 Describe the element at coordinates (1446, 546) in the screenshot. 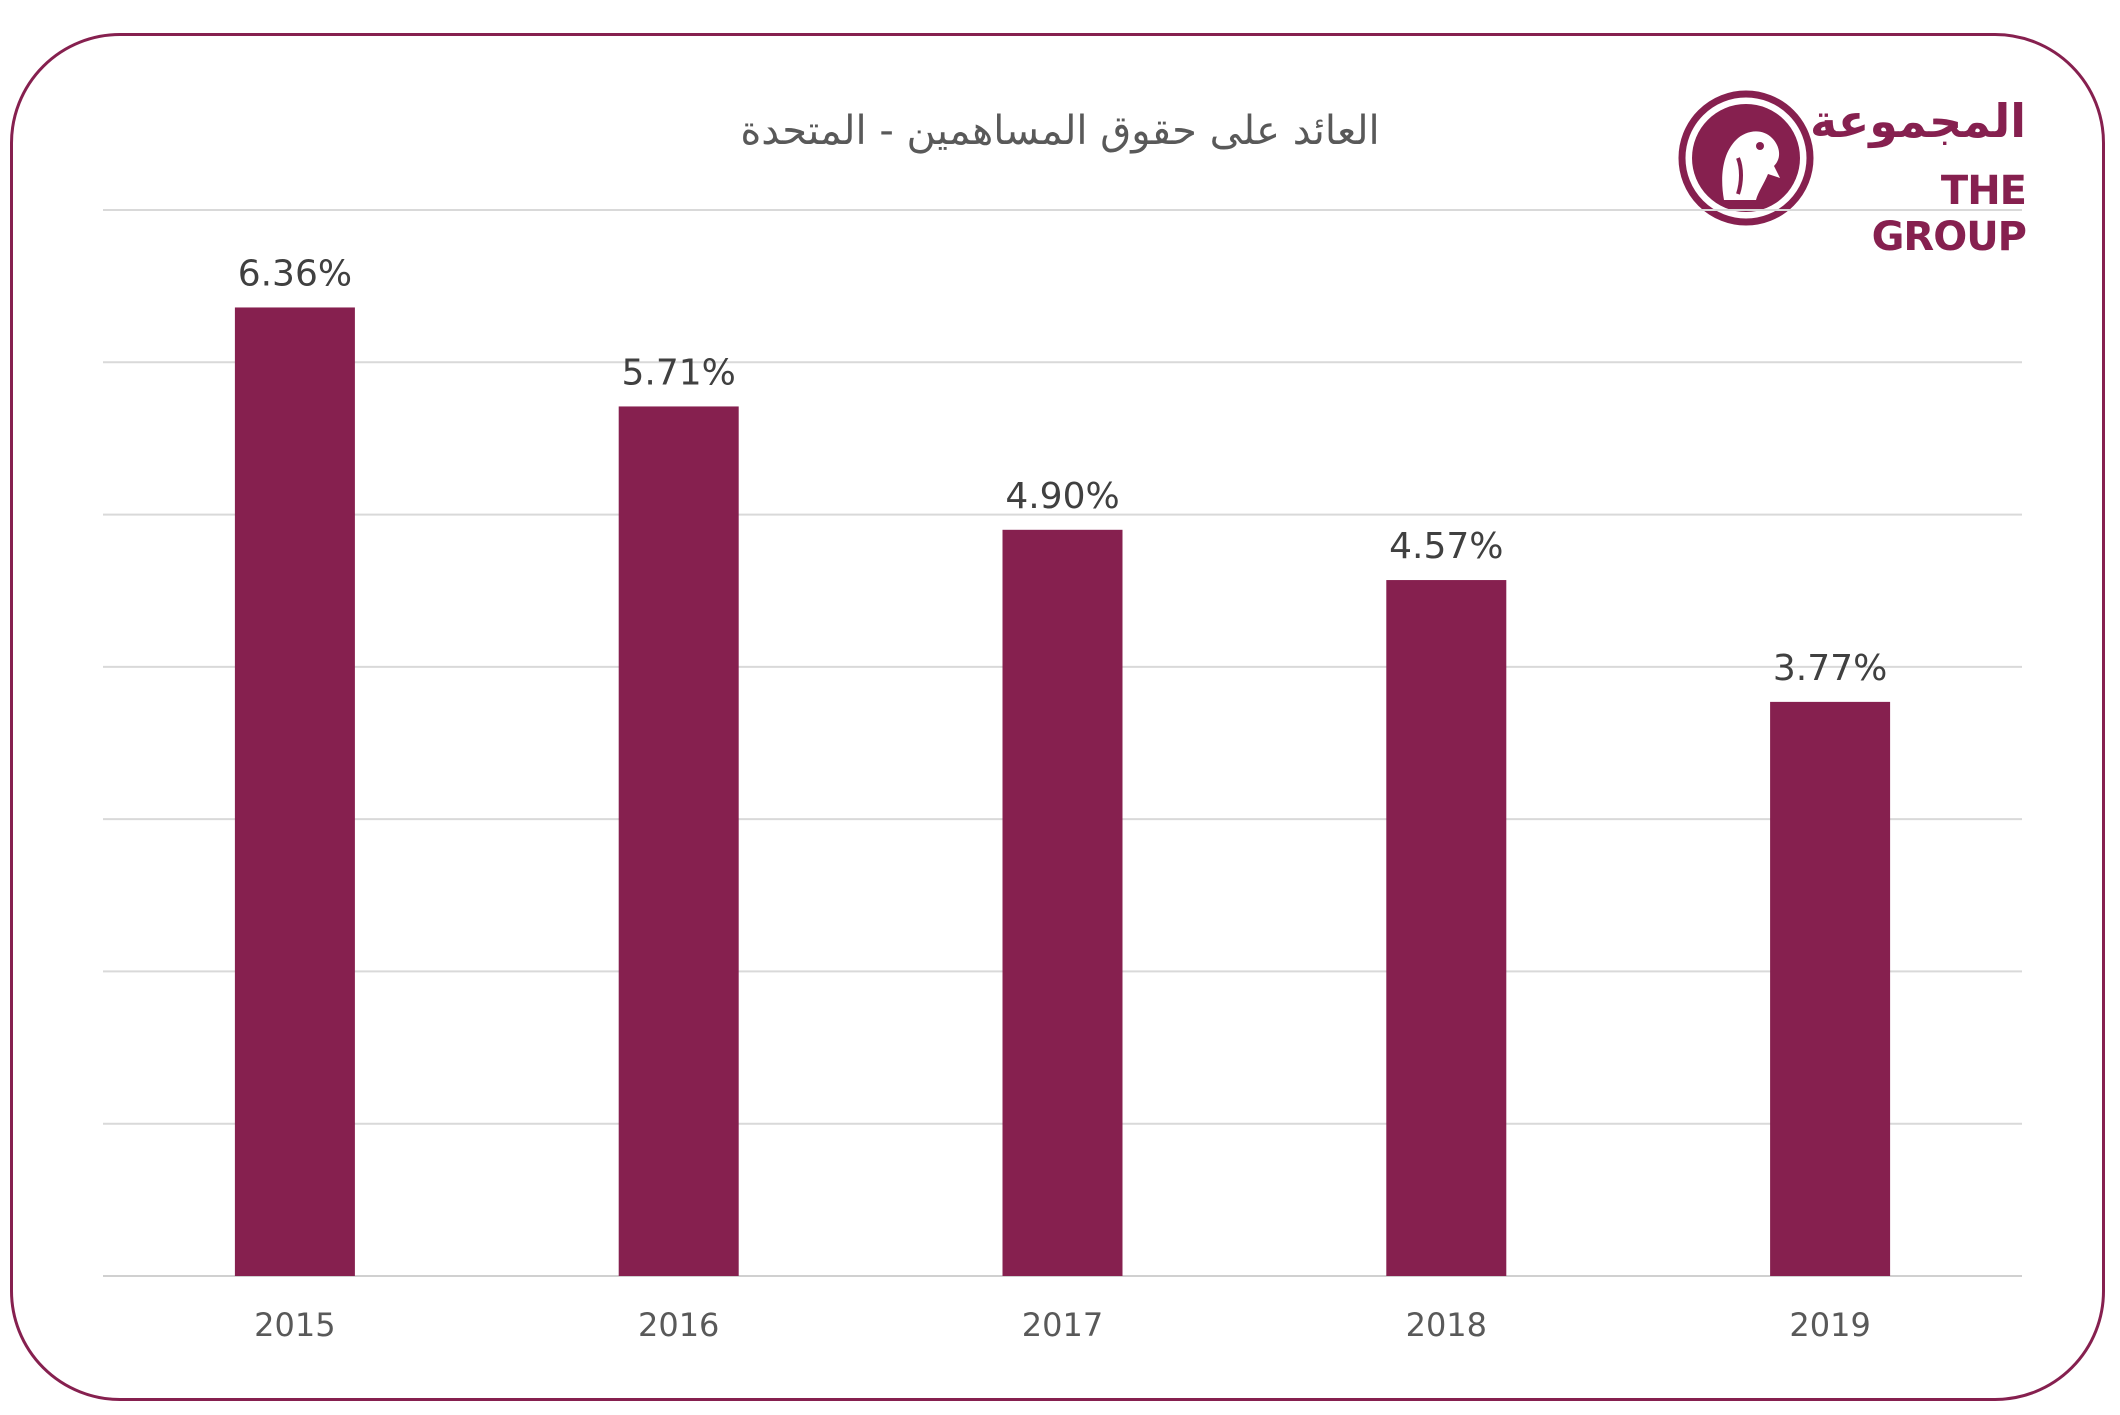

I see `value-label-2018: 4.57%` at that location.